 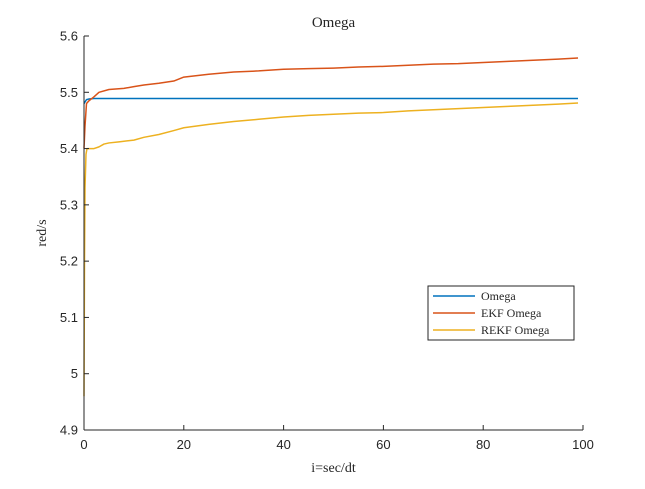 I want to click on x-tick-label: 60, so click(x=383, y=444).